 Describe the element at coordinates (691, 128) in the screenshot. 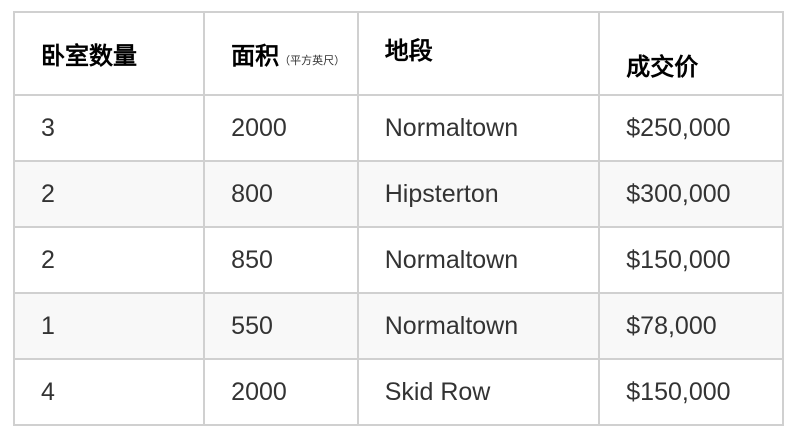

I see `price-cell: $250,000` at that location.